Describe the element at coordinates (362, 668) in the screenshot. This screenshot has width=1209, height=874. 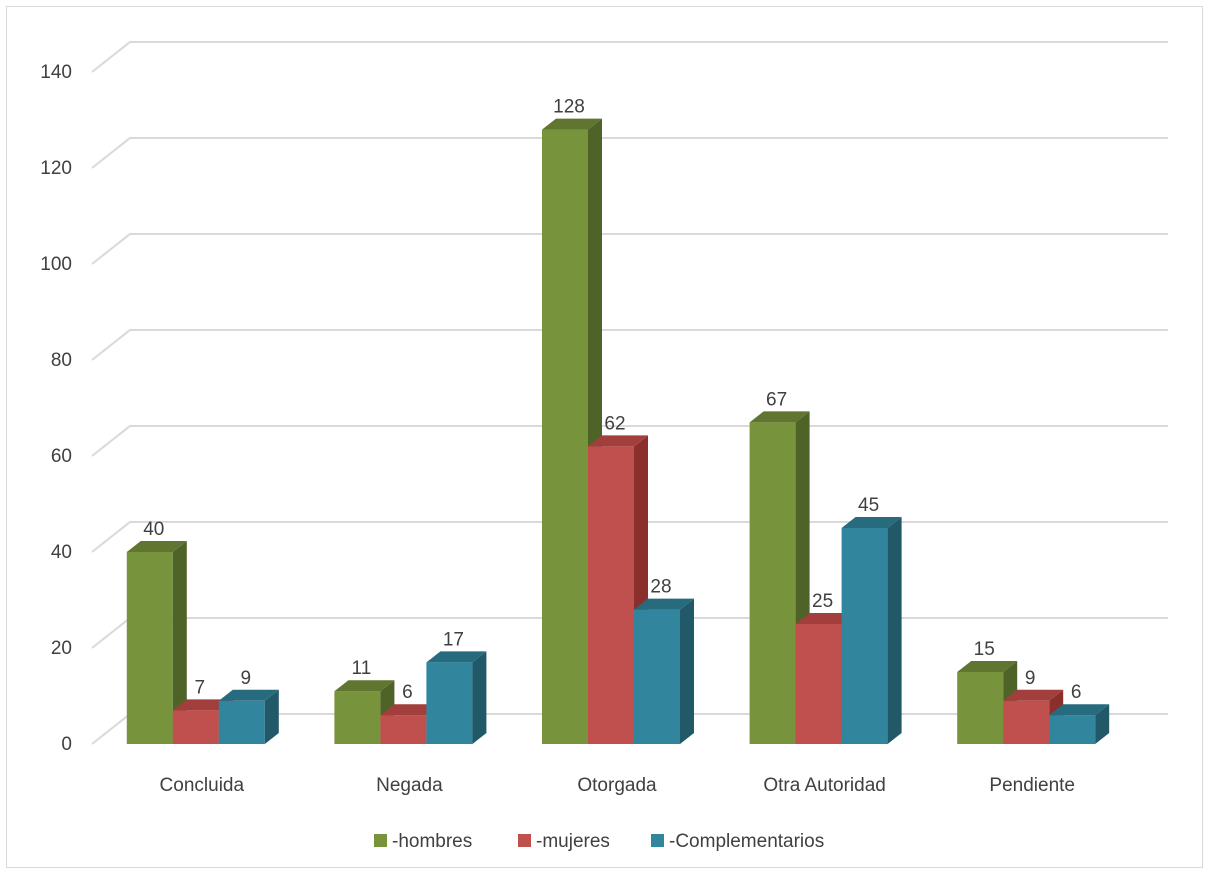
I see `data-label: 11` at that location.